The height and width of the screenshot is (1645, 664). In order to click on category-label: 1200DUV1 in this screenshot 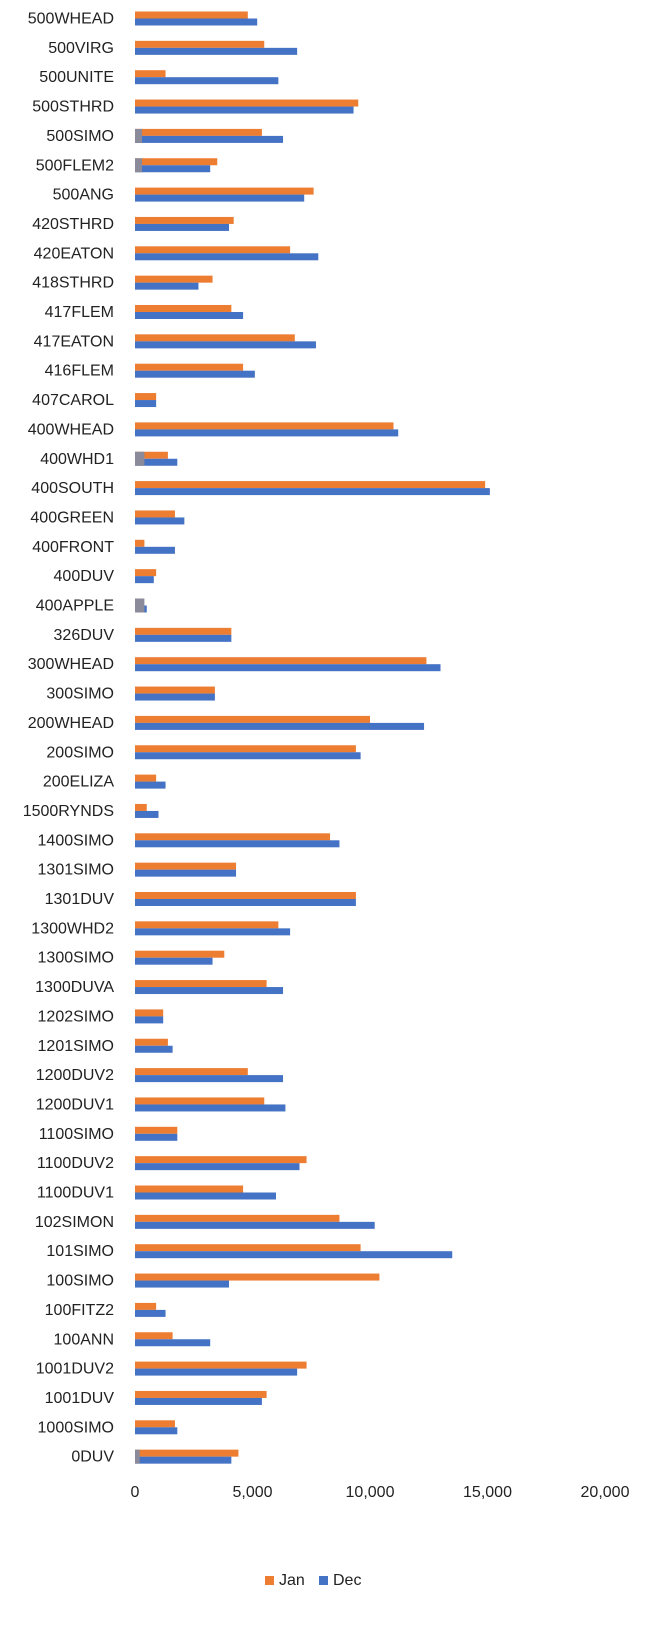, I will do `click(75, 1104)`.